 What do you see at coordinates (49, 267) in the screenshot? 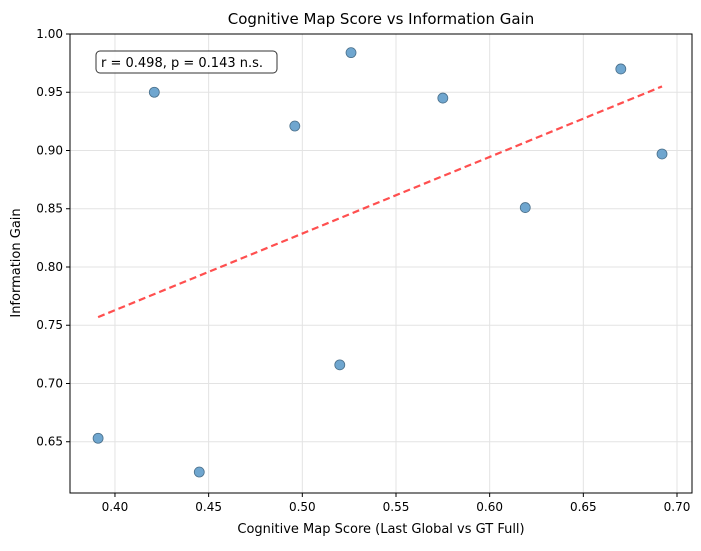
I see `y-tick-label: 0.80` at bounding box center [49, 267].